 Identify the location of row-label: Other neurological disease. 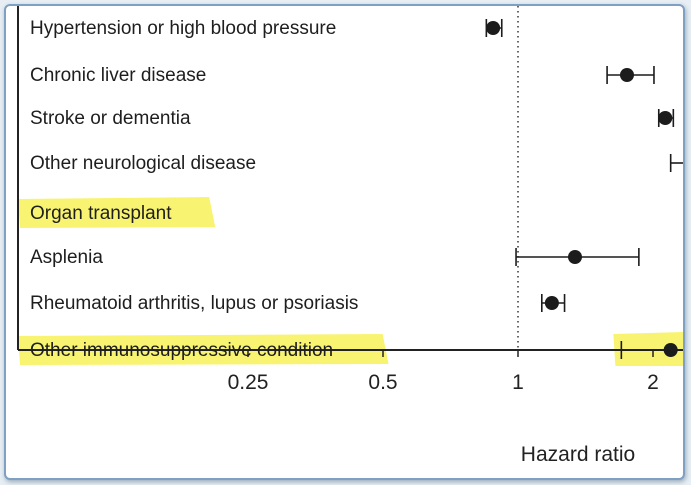
(143, 163).